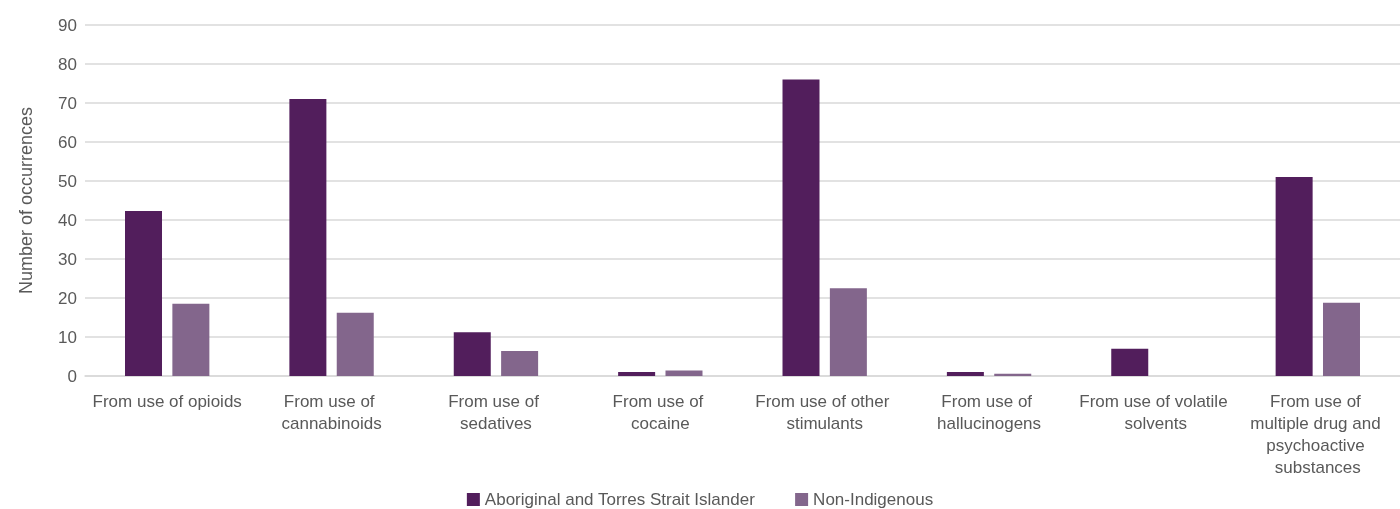 The image size is (1400, 509). I want to click on x-tick-label: From use of opioids, so click(167, 401).